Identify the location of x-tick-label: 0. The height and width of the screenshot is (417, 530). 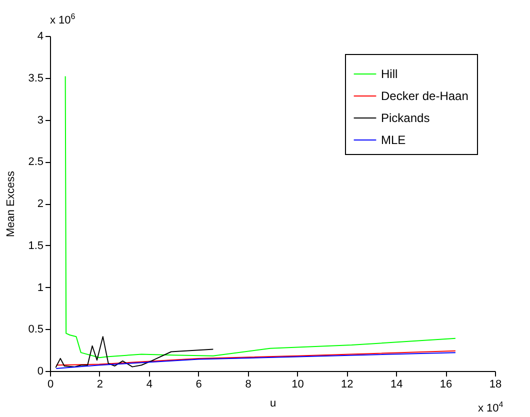
(50, 384).